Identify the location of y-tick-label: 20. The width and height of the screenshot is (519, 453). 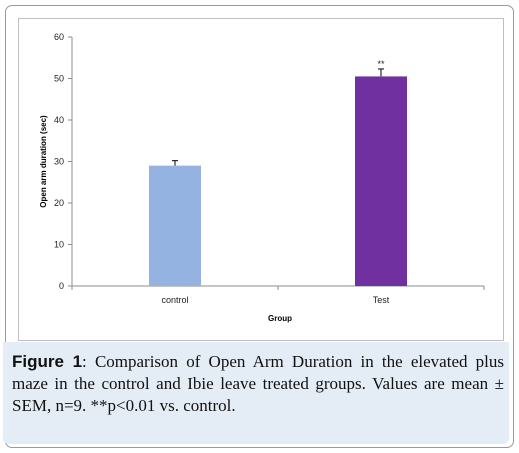
(59, 203).